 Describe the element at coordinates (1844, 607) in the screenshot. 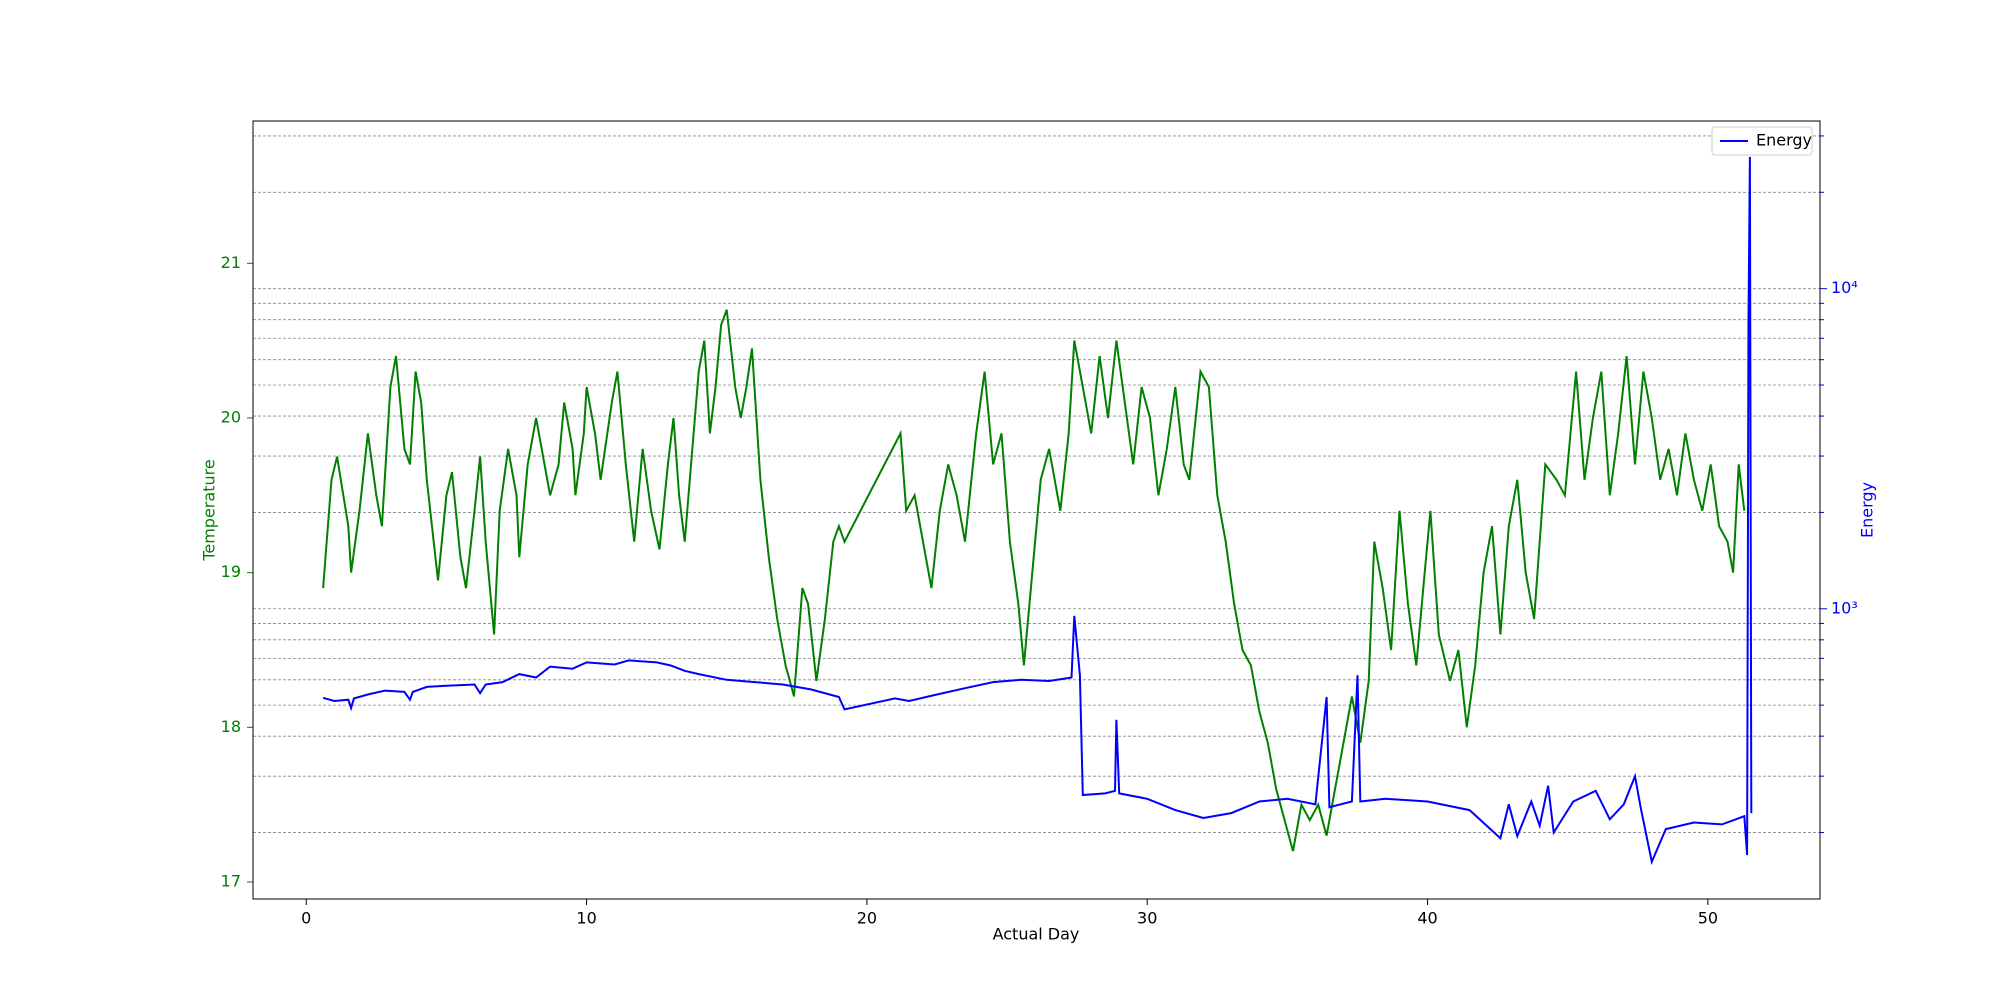

I see `y2-tick-label: 10³` at that location.